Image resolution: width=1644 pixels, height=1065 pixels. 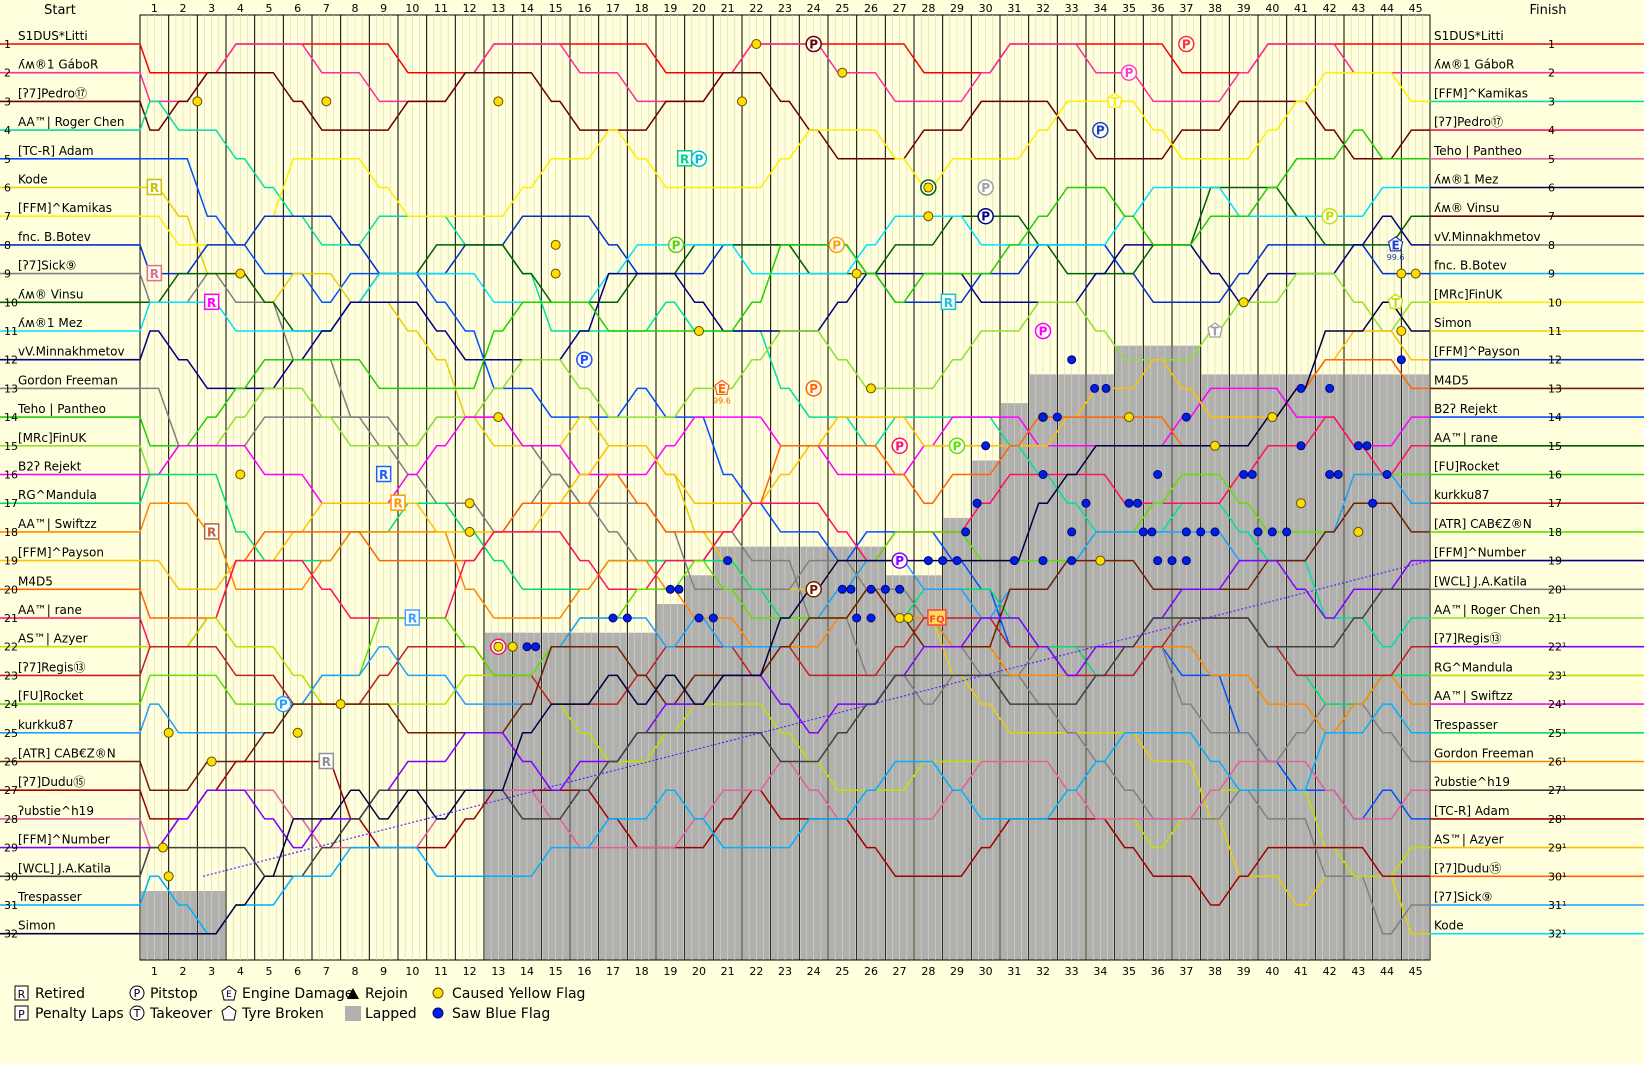 I want to click on start-driver-label: ʎʍ®1 GáboR, so click(x=58, y=65).